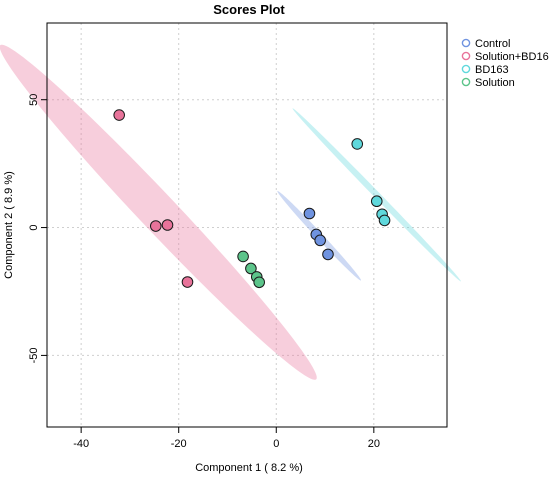  I want to click on chart-title: Scores Plot, so click(249, 9).